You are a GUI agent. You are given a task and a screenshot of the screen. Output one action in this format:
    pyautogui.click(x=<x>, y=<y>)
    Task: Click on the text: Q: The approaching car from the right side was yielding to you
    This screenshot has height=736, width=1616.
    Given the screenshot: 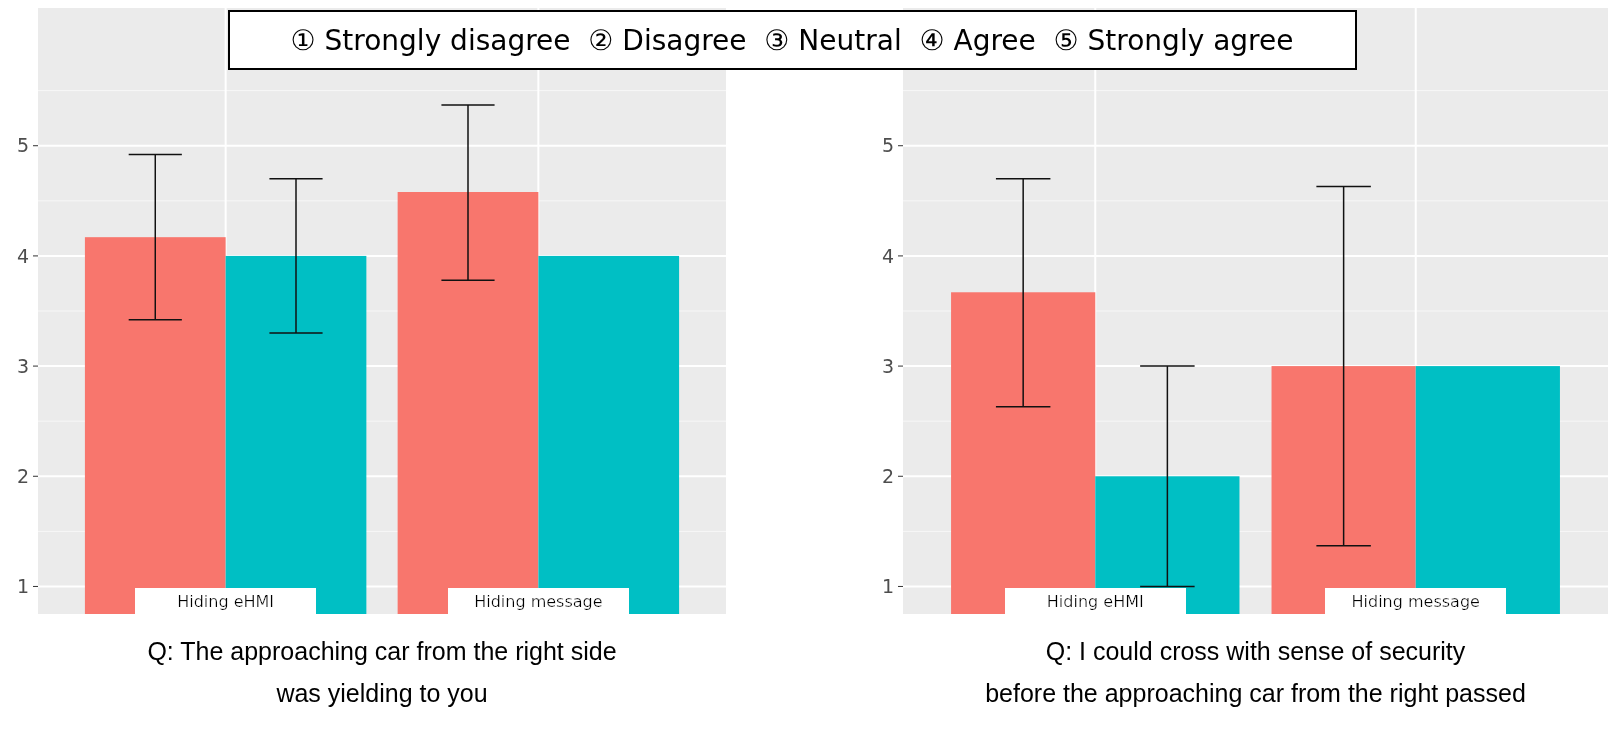 What is the action you would take?
    pyautogui.click(x=382, y=672)
    